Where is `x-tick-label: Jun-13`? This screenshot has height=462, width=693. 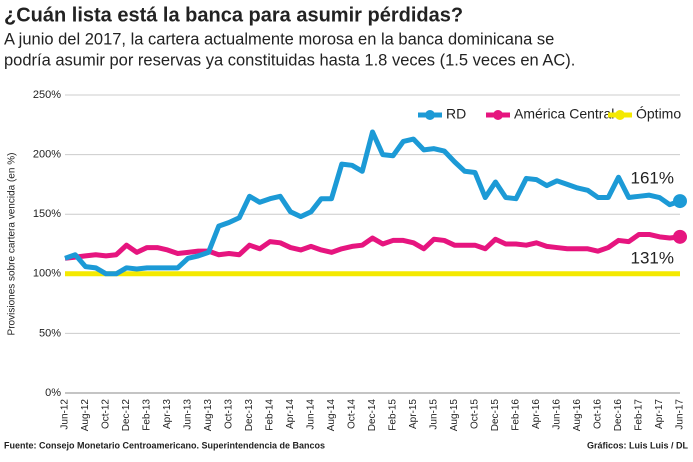
x-tick-label: Jun-13 is located at coordinates (188, 414).